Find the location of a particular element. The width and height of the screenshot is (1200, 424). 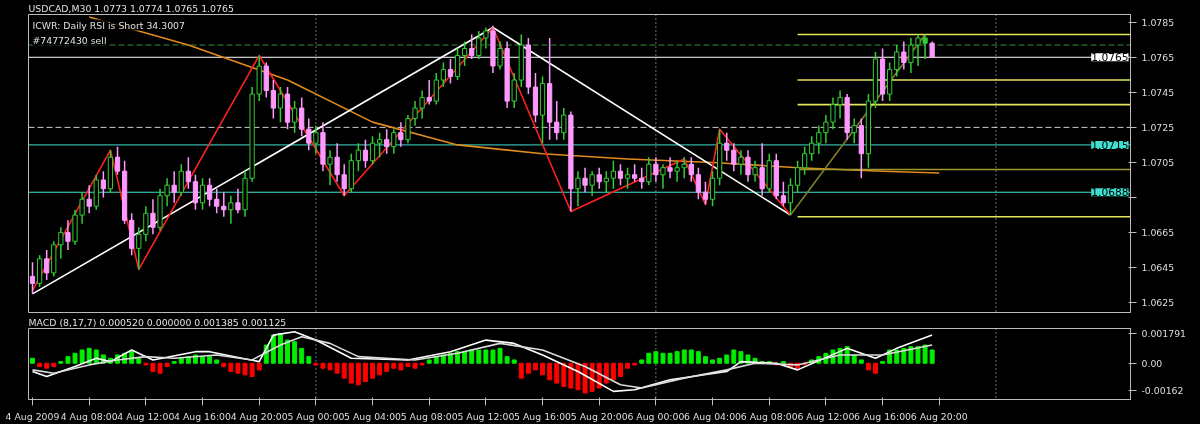

x-tick-label: 6 Aug 00:00 is located at coordinates (656, 416).